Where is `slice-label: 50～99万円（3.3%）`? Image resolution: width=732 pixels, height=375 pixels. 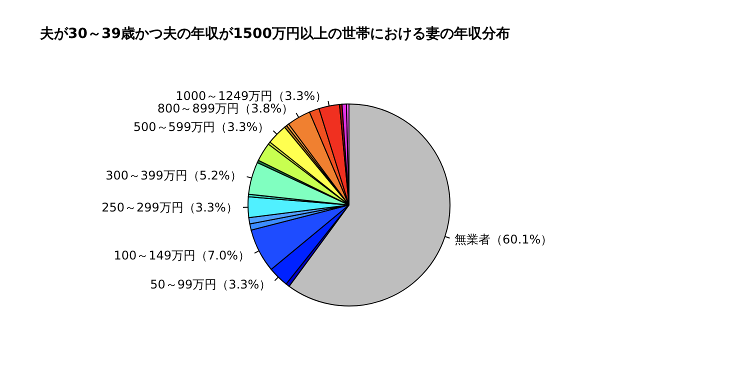 slice-label: 50～99万円（3.3%） is located at coordinates (211, 284).